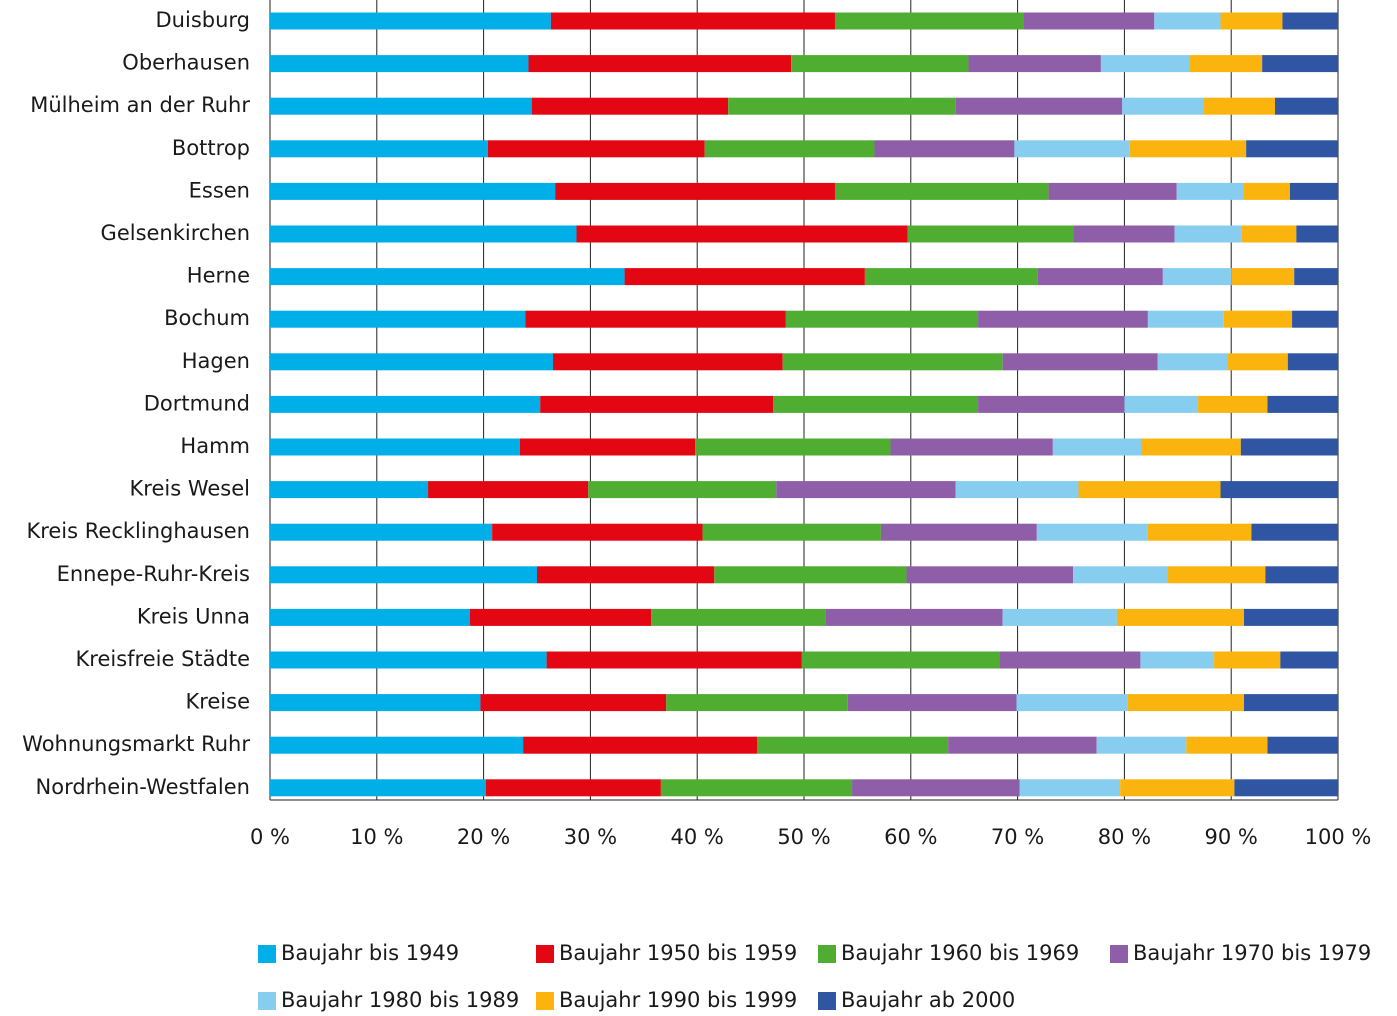  I want to click on category-label: Kreis Wesel, so click(190, 489).